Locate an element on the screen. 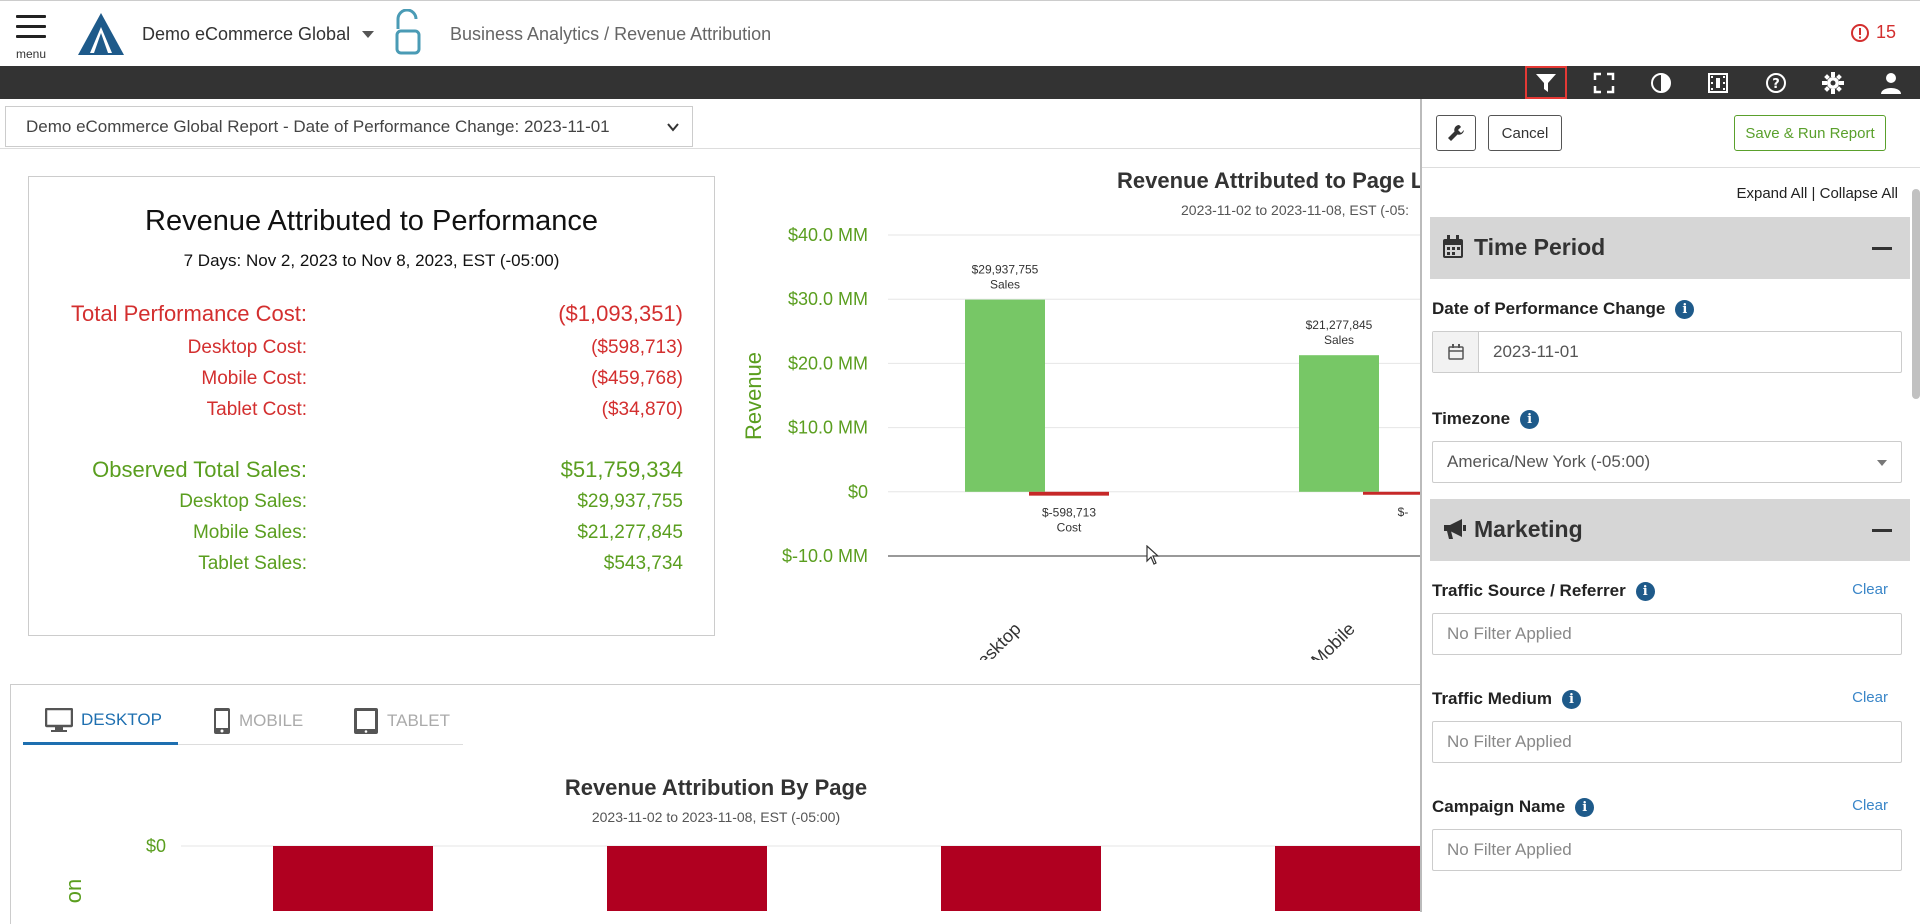 This screenshot has height=924, width=1920. total-cost-row: Total Performance Cost: ($1,093,351) is located at coordinates (371, 316).